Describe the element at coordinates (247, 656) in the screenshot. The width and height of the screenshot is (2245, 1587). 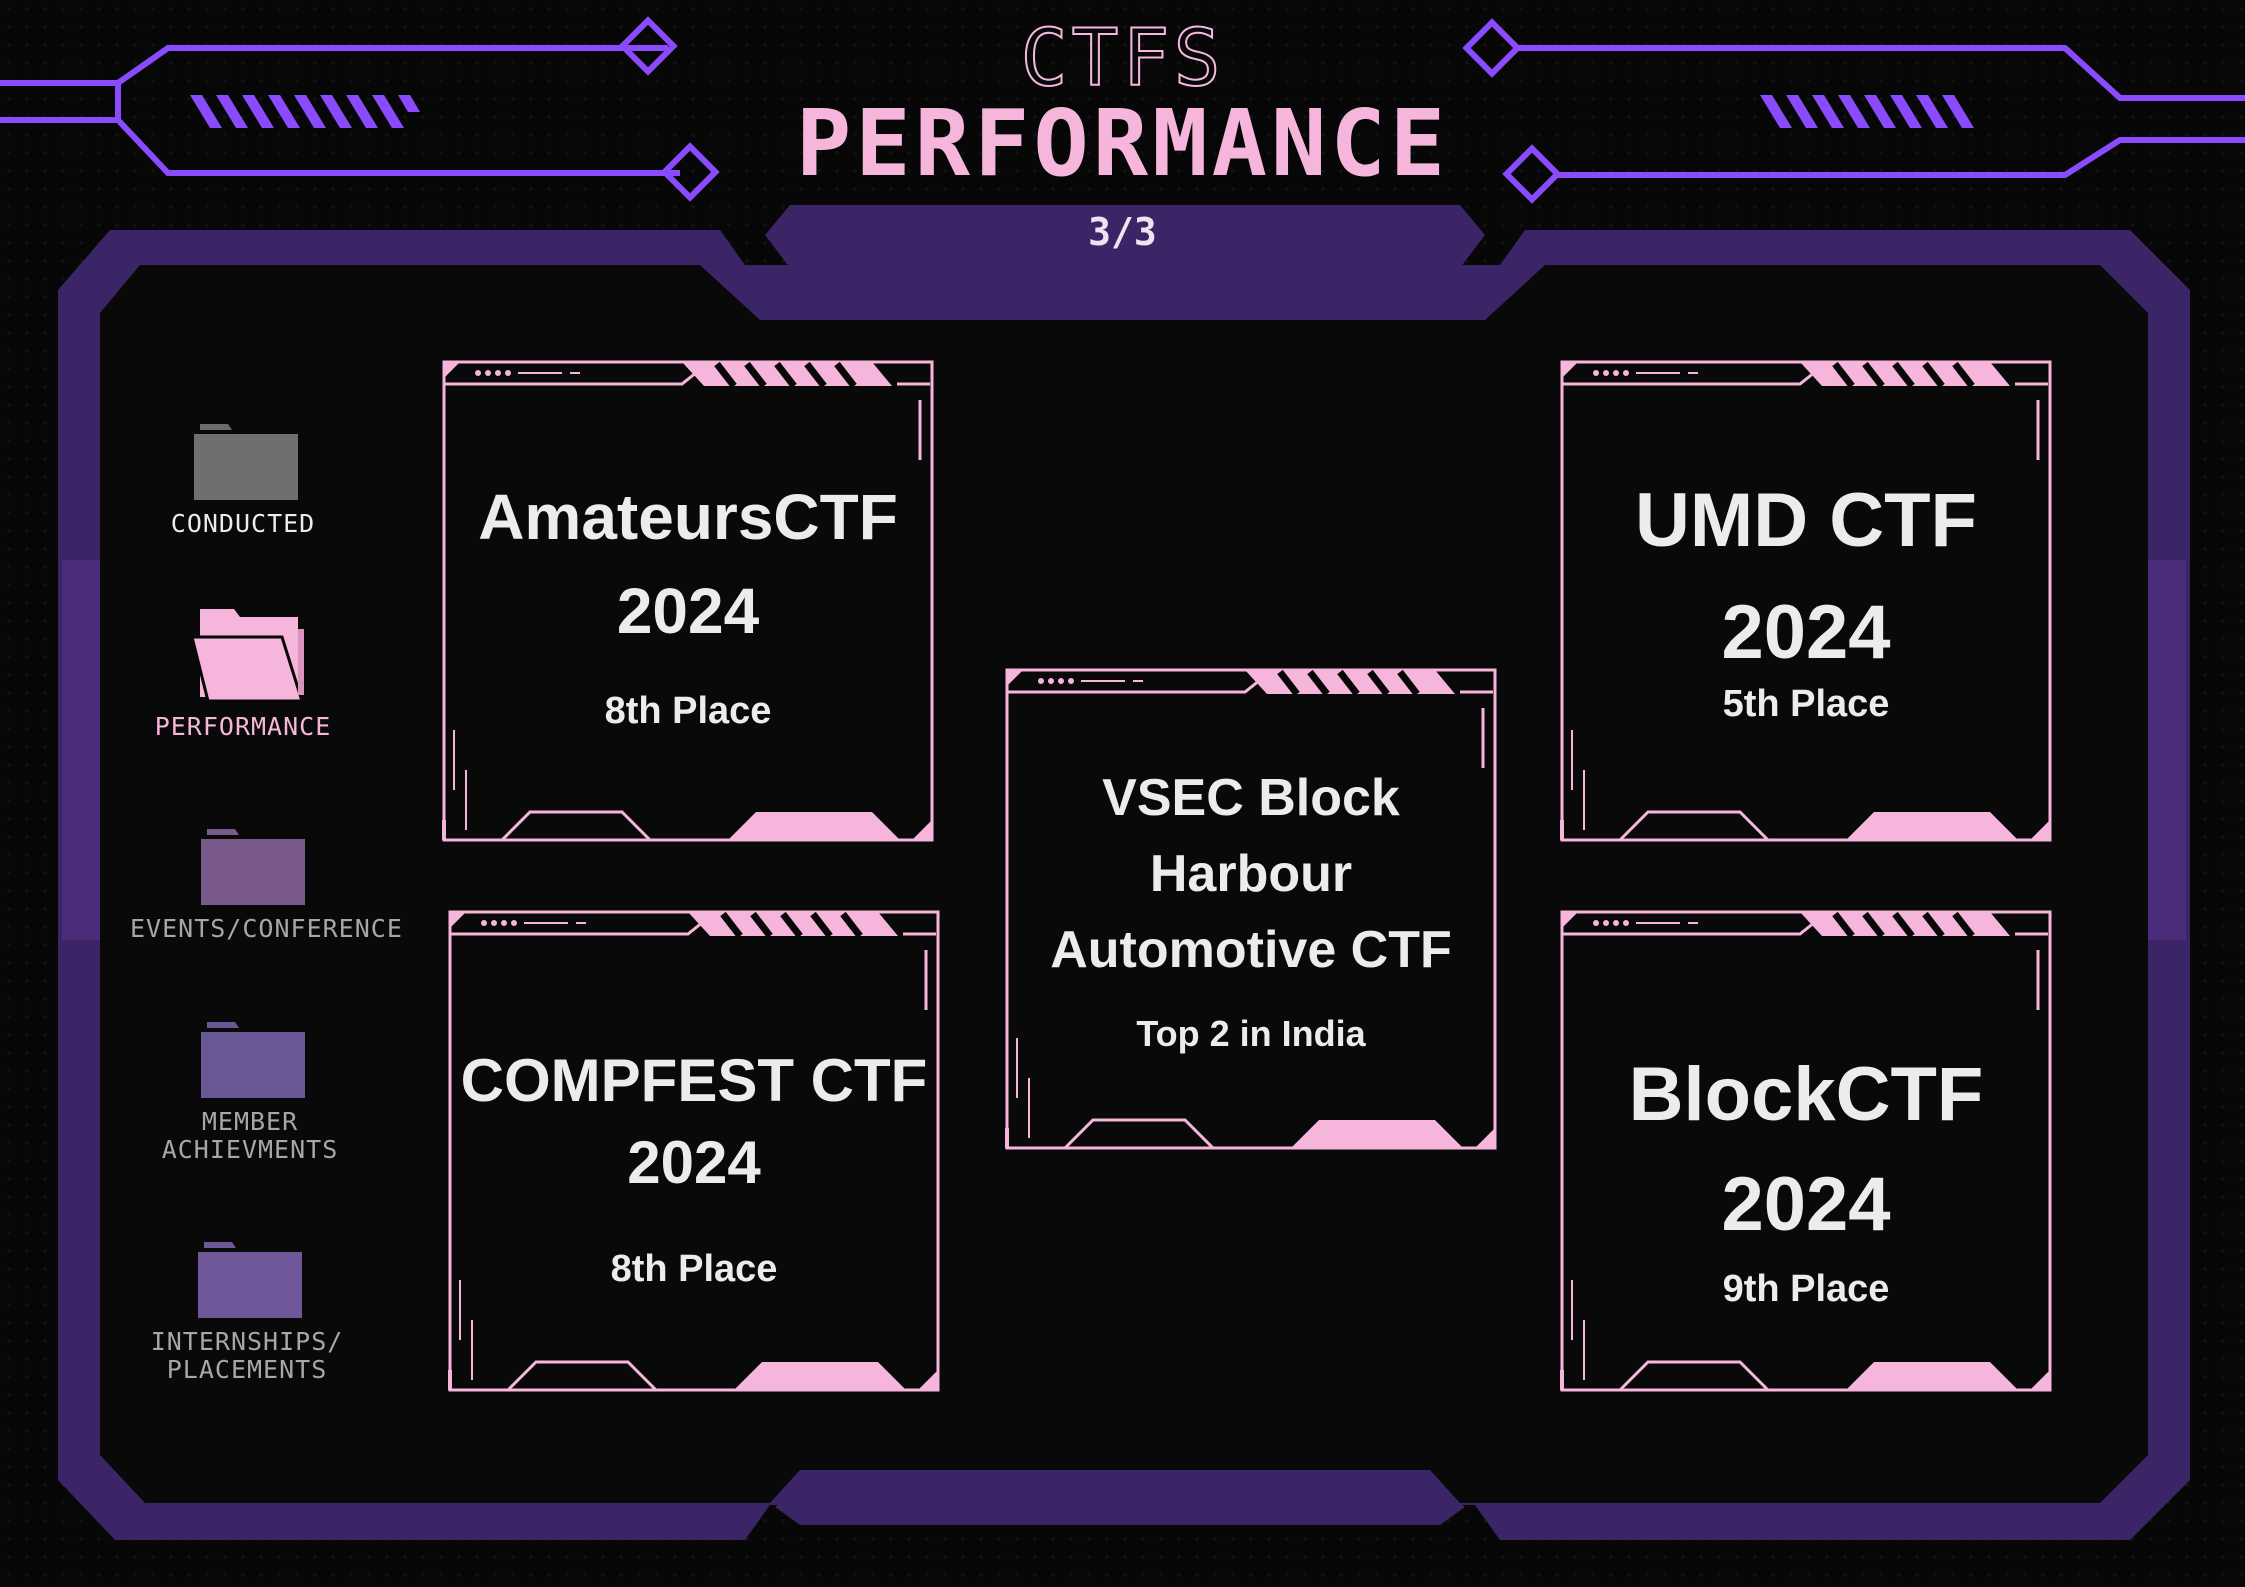
I see `open-folder-icon` at that location.